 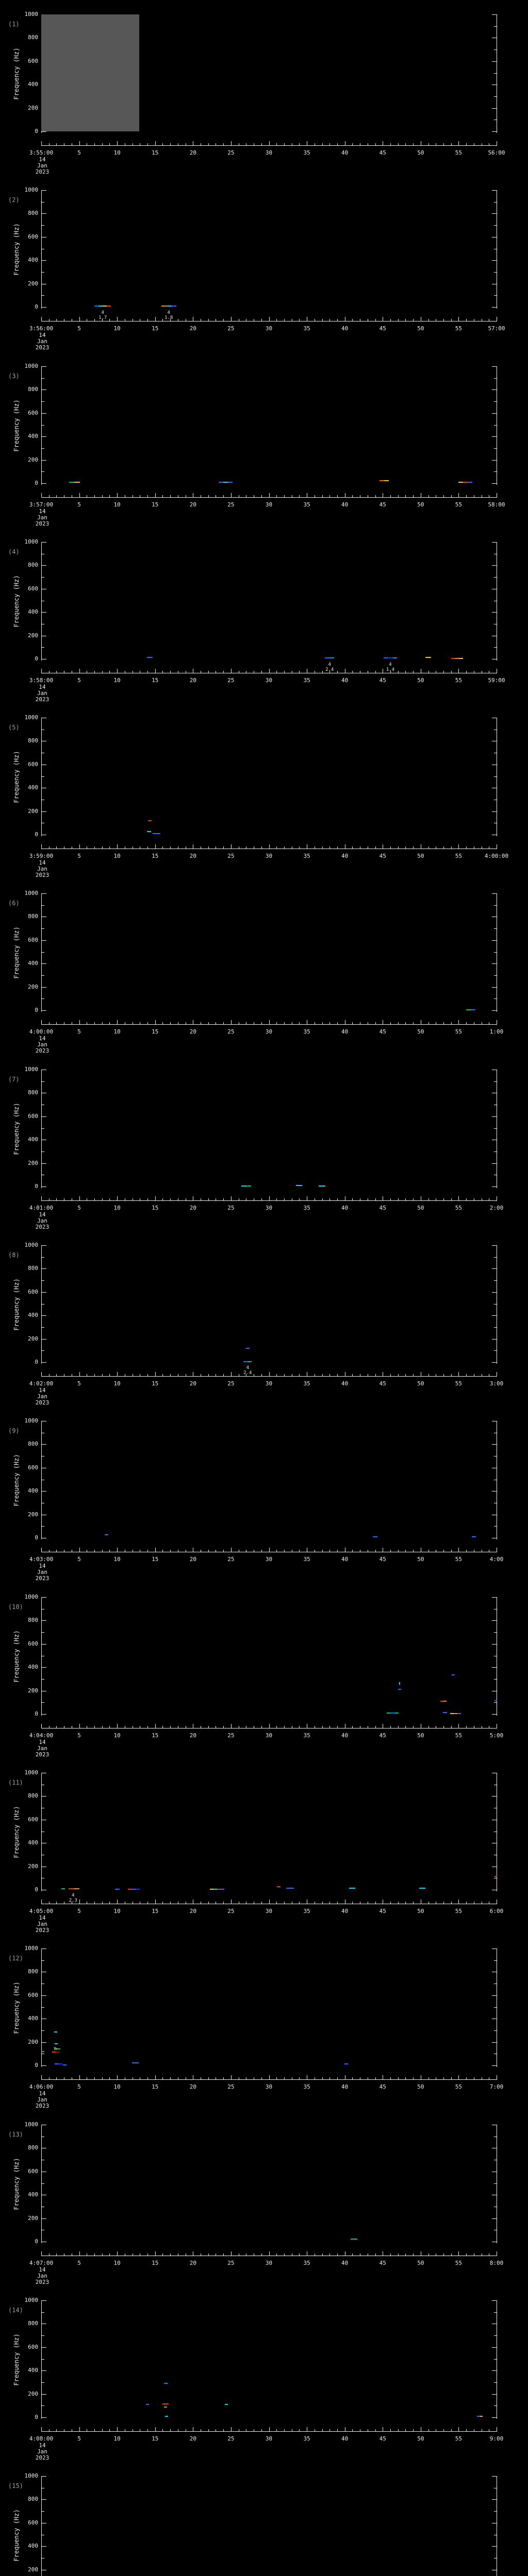 What do you see at coordinates (33, 2370) in the screenshot?
I see `y-tick-label: 400` at bounding box center [33, 2370].